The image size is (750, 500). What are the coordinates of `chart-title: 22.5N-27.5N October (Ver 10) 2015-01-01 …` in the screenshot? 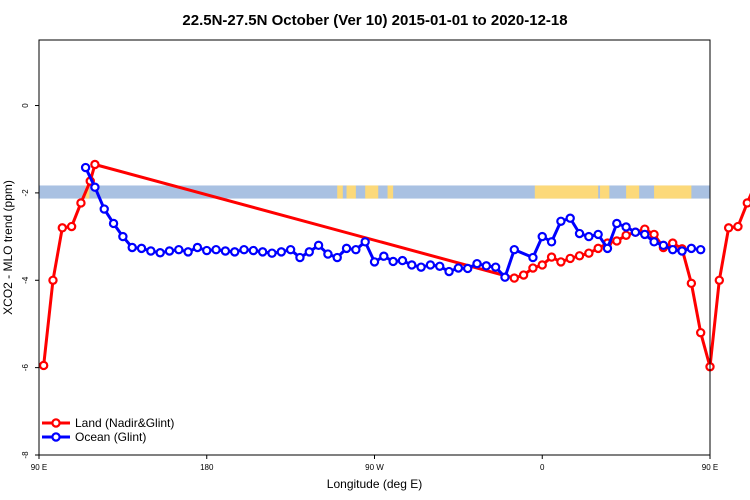 It's located at (374, 20).